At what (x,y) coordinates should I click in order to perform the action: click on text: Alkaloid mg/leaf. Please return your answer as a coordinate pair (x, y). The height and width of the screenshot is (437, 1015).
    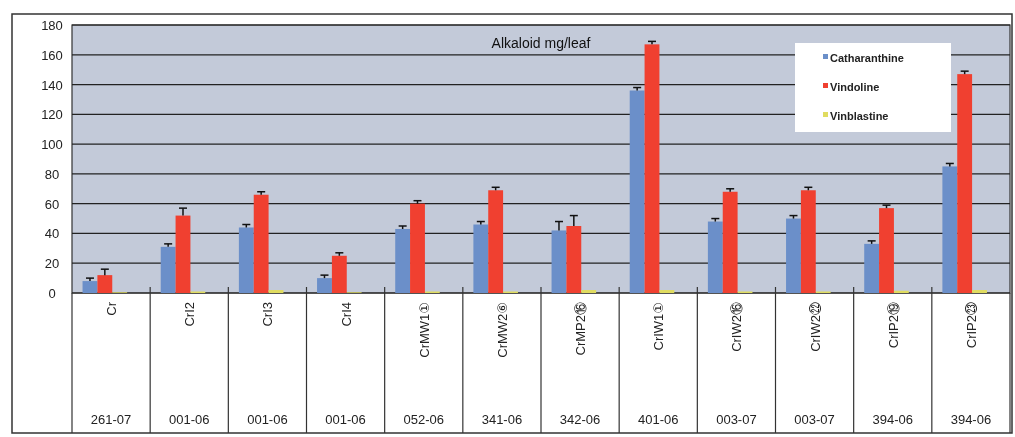
    Looking at the image, I should click on (541, 43).